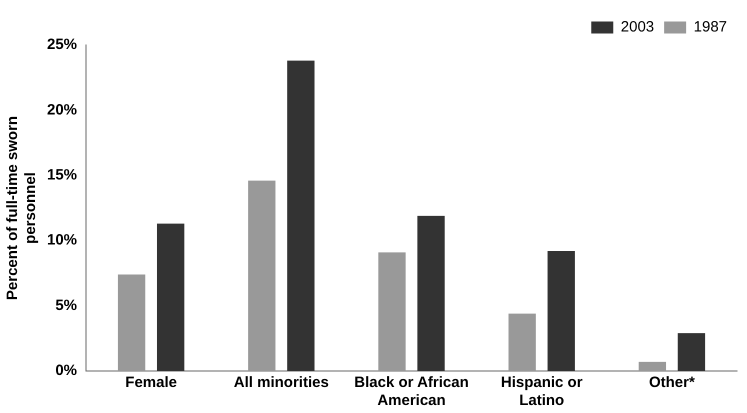 The image size is (747, 413). I want to click on y-tick-label: 25%, so click(62, 45).